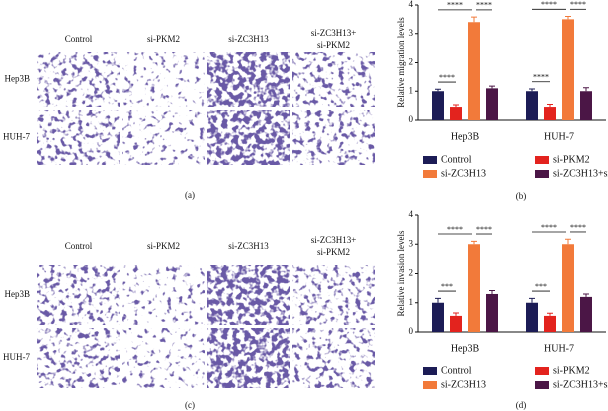 Image resolution: width=608 pixels, height=411 pixels. What do you see at coordinates (190, 405) in the screenshot?
I see `panel-label: (c)` at bounding box center [190, 405].